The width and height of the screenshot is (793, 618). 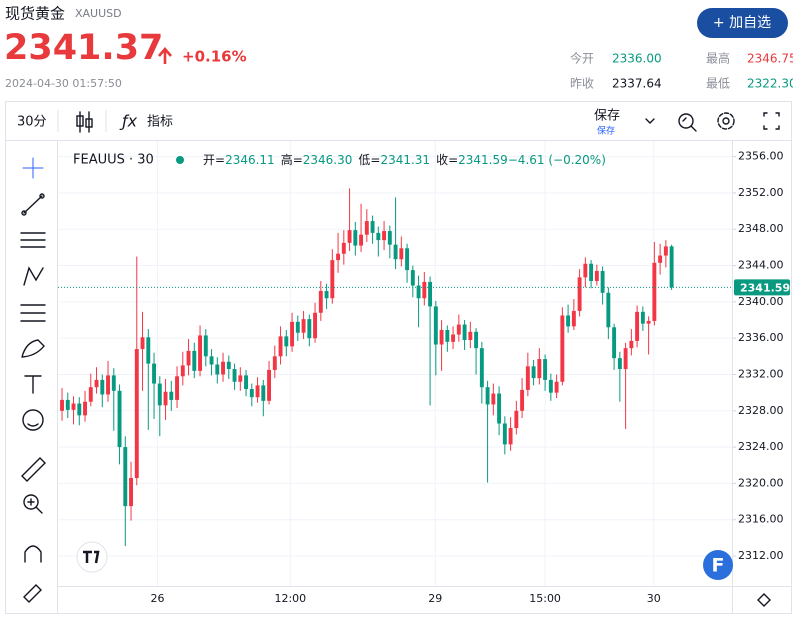 I want to click on legend-value: 2341.59, so click(x=483, y=160).